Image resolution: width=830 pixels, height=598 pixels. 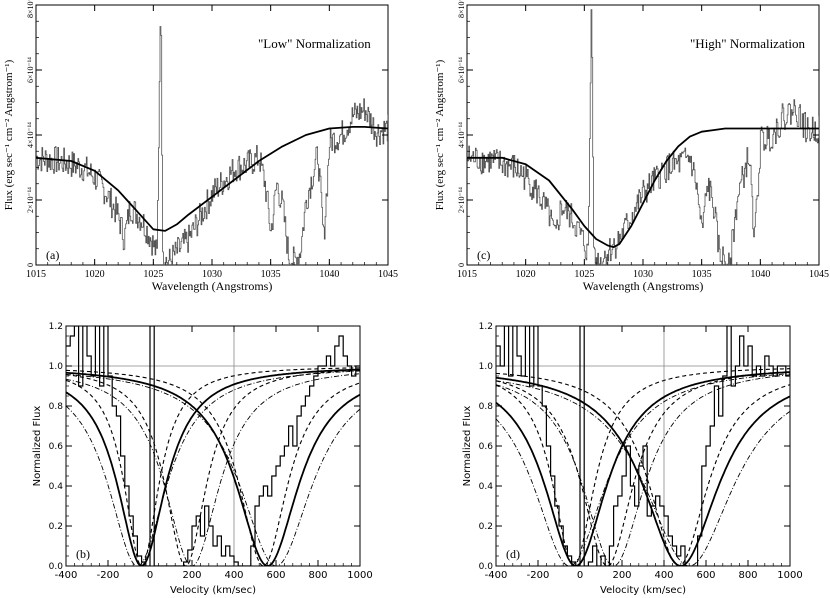 I want to click on panel-d-x-axis-label: Velocity (km/sec), so click(x=643, y=590).